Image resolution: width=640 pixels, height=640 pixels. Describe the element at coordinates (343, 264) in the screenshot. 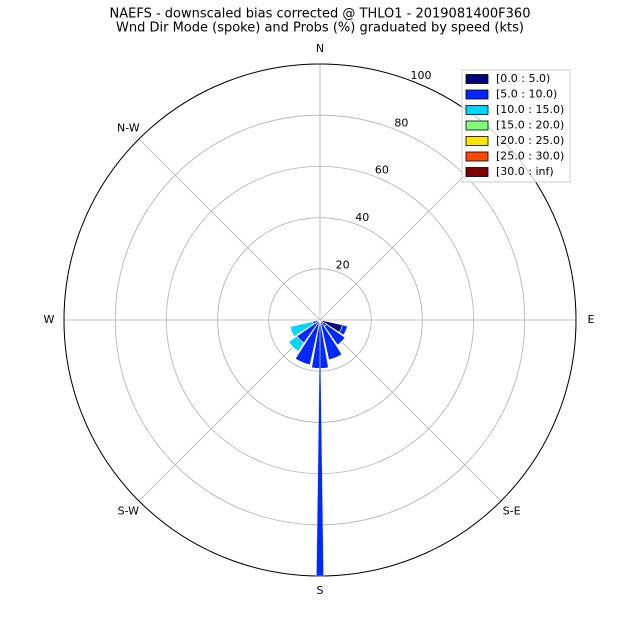

I see `ring-label: 20` at that location.